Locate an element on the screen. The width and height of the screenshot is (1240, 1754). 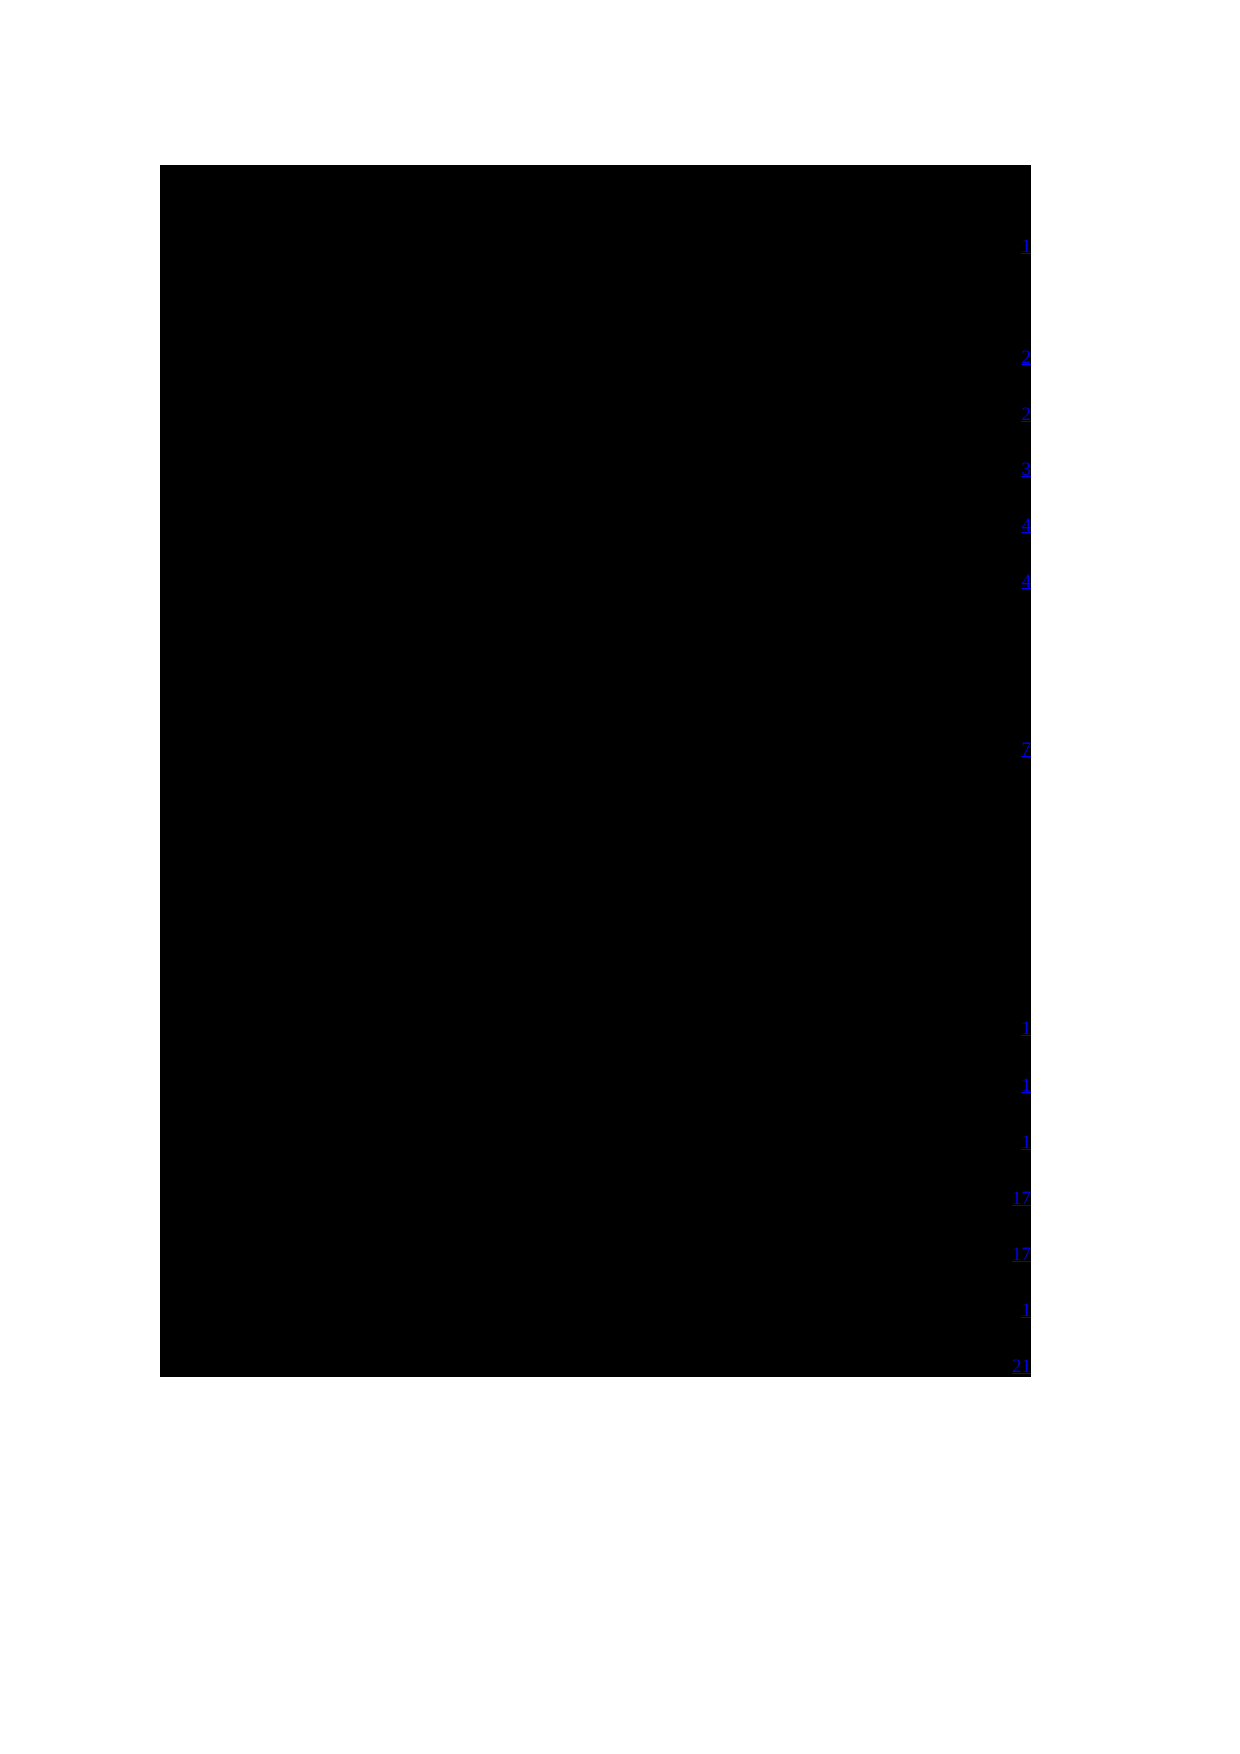
toc-page-number-link: 3 is located at coordinates (1026, 469).